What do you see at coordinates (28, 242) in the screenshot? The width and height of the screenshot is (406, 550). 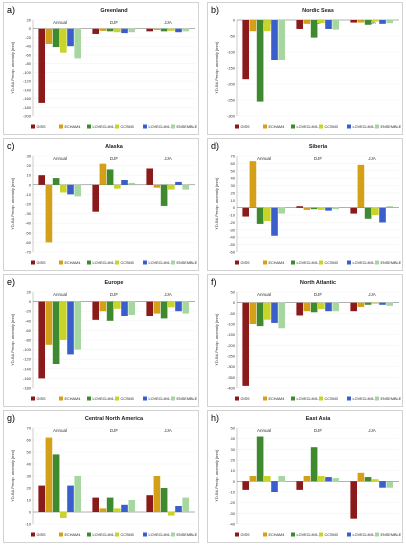 I see `y-tick-label: -60` at bounding box center [28, 242].